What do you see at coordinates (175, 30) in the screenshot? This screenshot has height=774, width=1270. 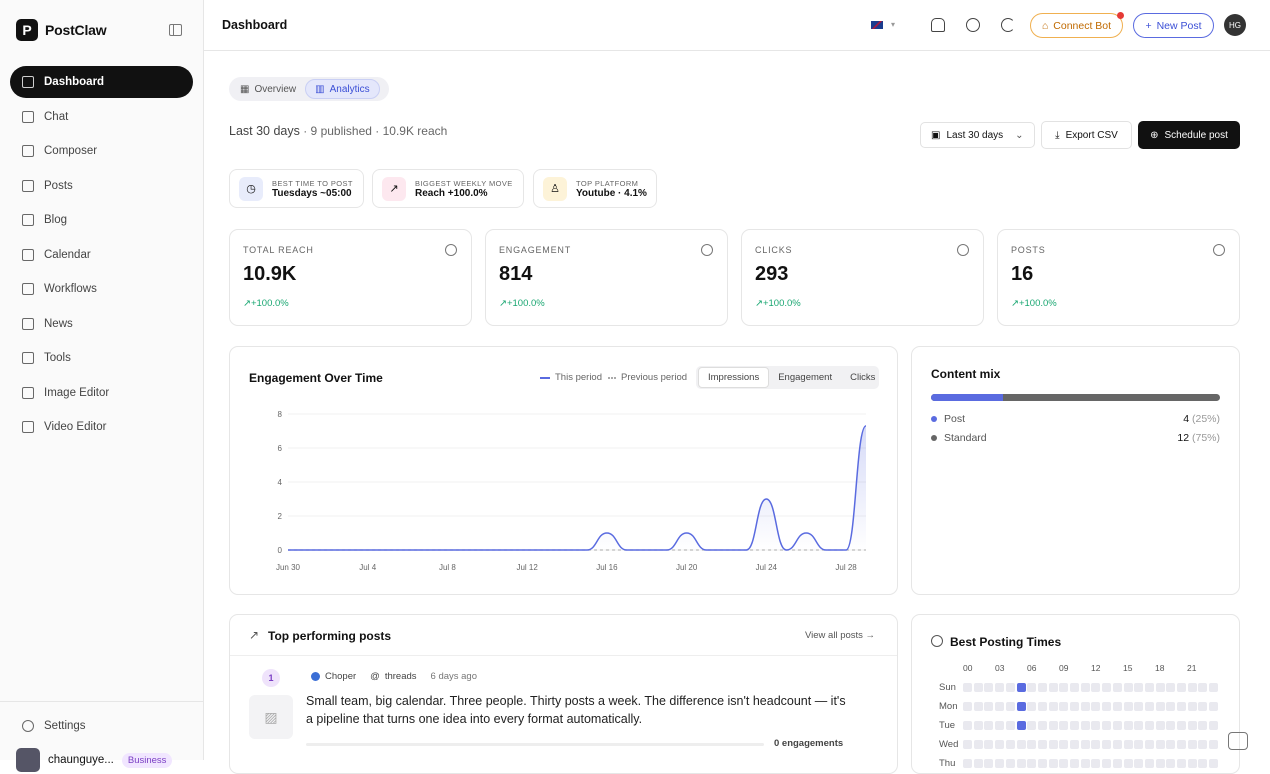 I see `sidebar-toggle-icon` at bounding box center [175, 30].